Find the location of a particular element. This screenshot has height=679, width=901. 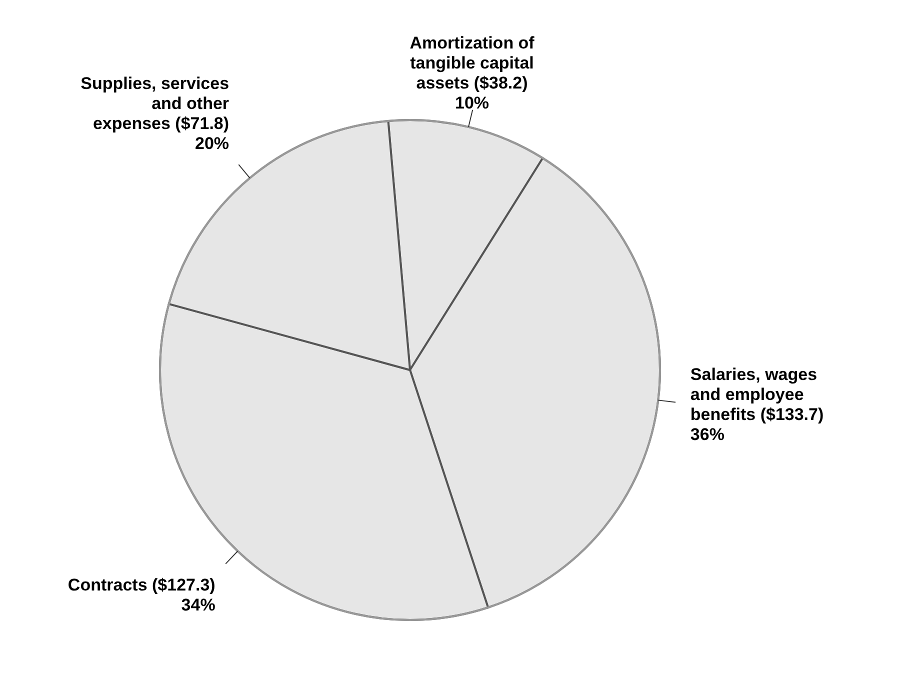

slice-label: Amortization of tangible capital assets ($38.2) 10% is located at coordinates (472, 72).